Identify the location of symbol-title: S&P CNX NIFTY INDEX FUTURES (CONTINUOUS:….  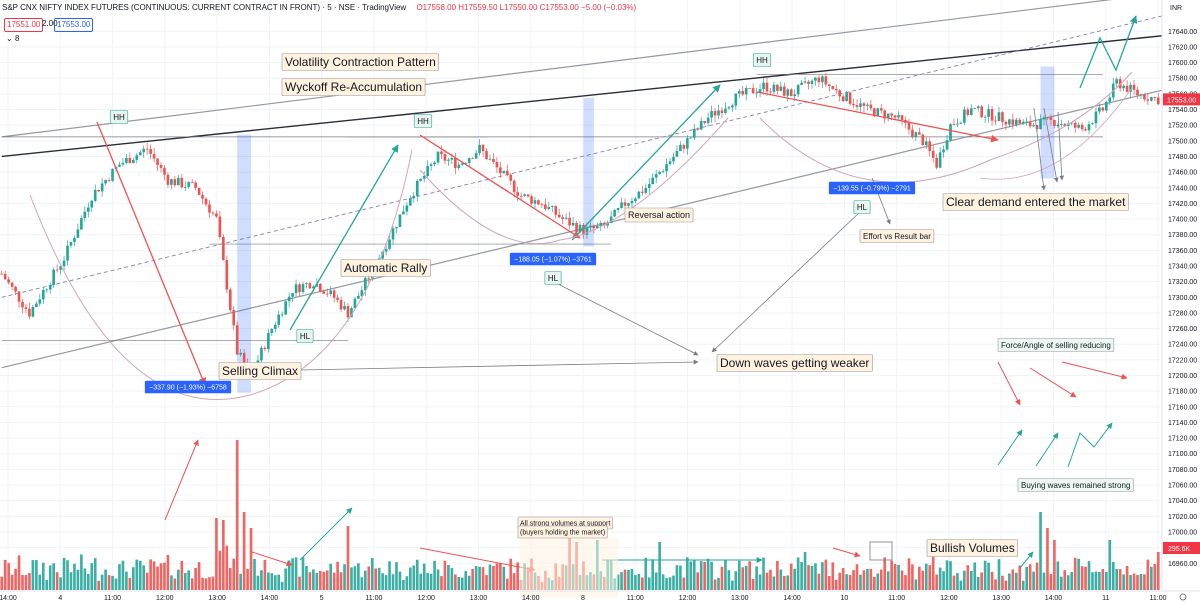
(204, 7).